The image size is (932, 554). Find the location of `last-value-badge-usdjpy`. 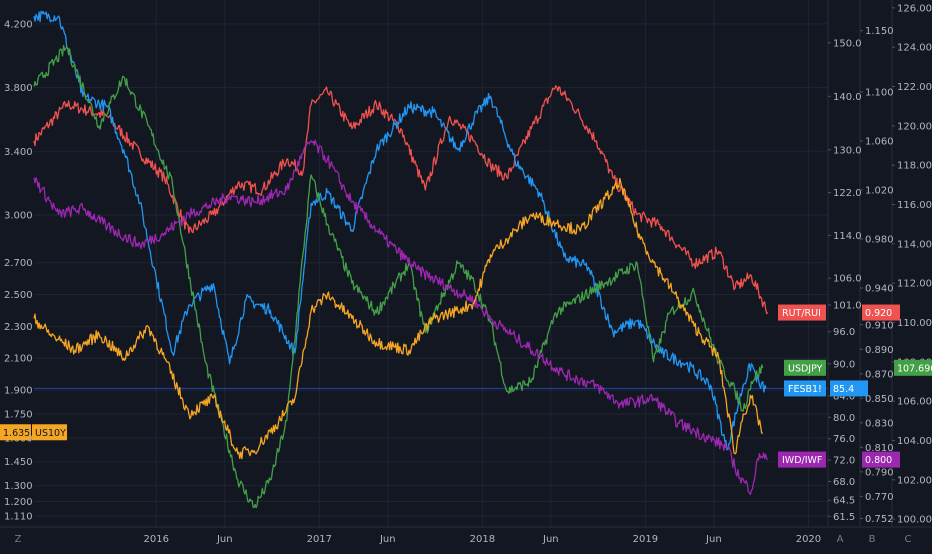

last-value-badge-usdjpy is located at coordinates (913, 367).